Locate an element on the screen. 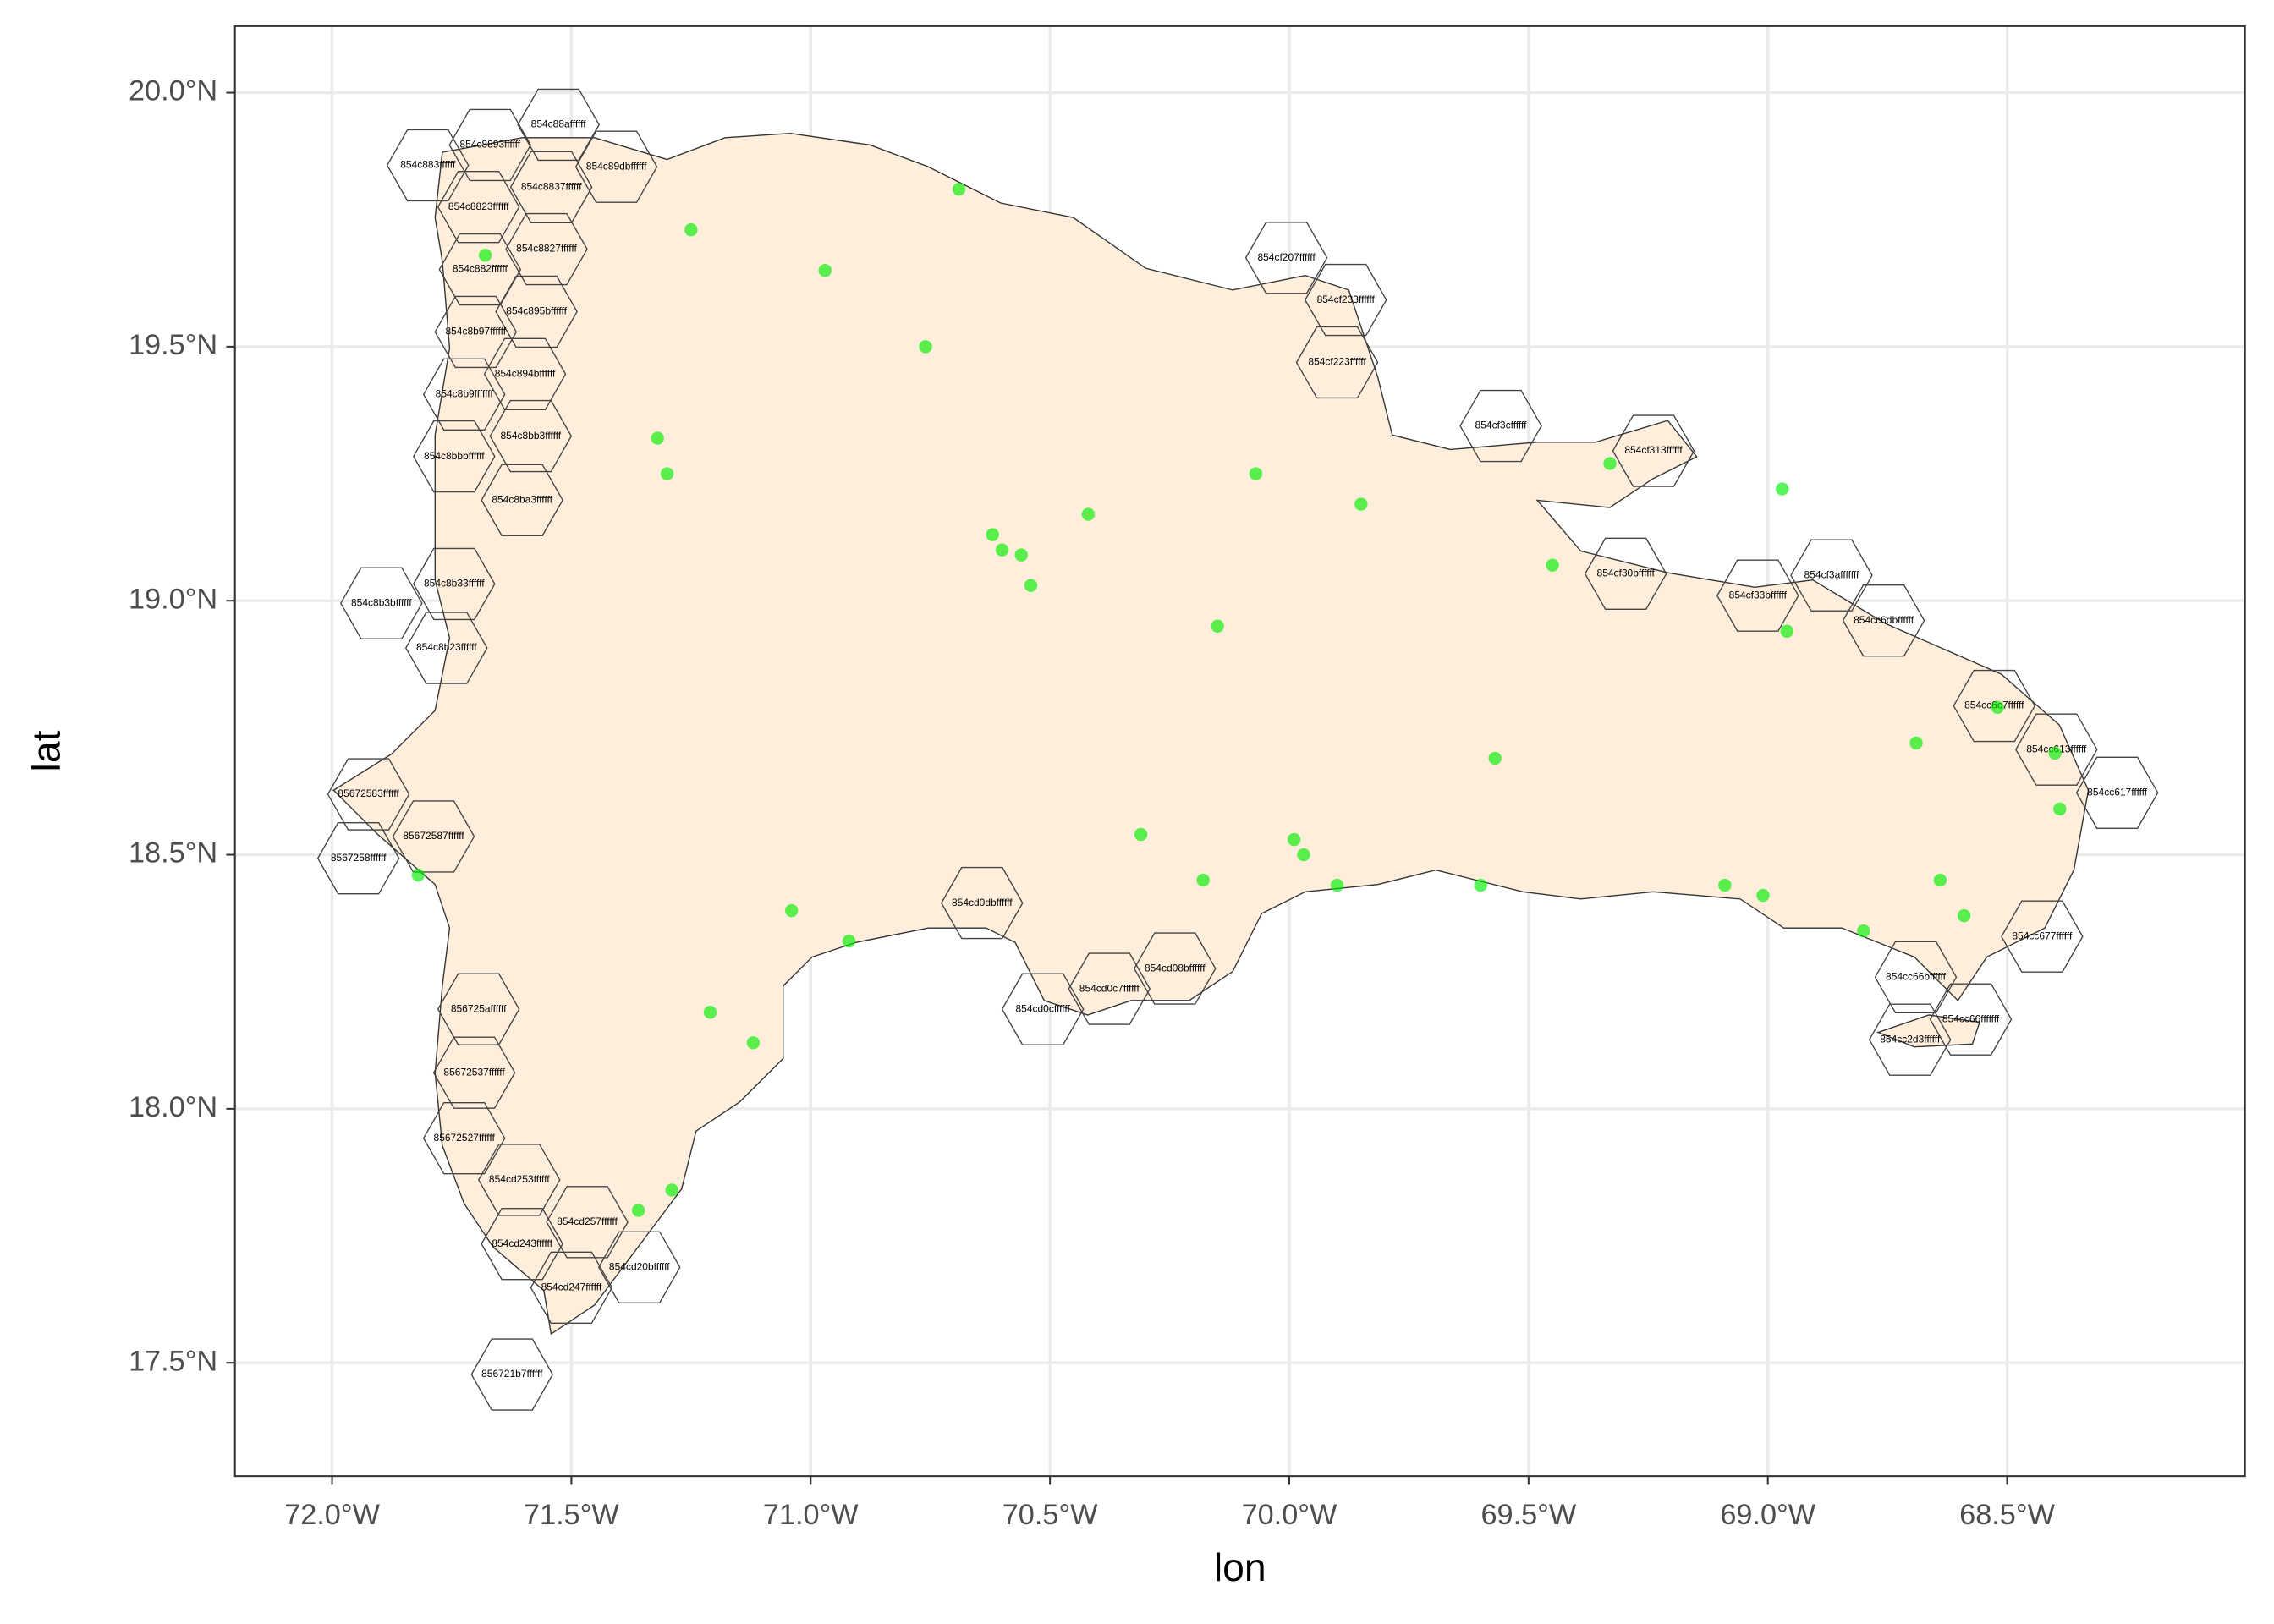 This screenshot has width=2274, height=1624. hex-label: 854cc2d3ffffff is located at coordinates (1911, 1039).